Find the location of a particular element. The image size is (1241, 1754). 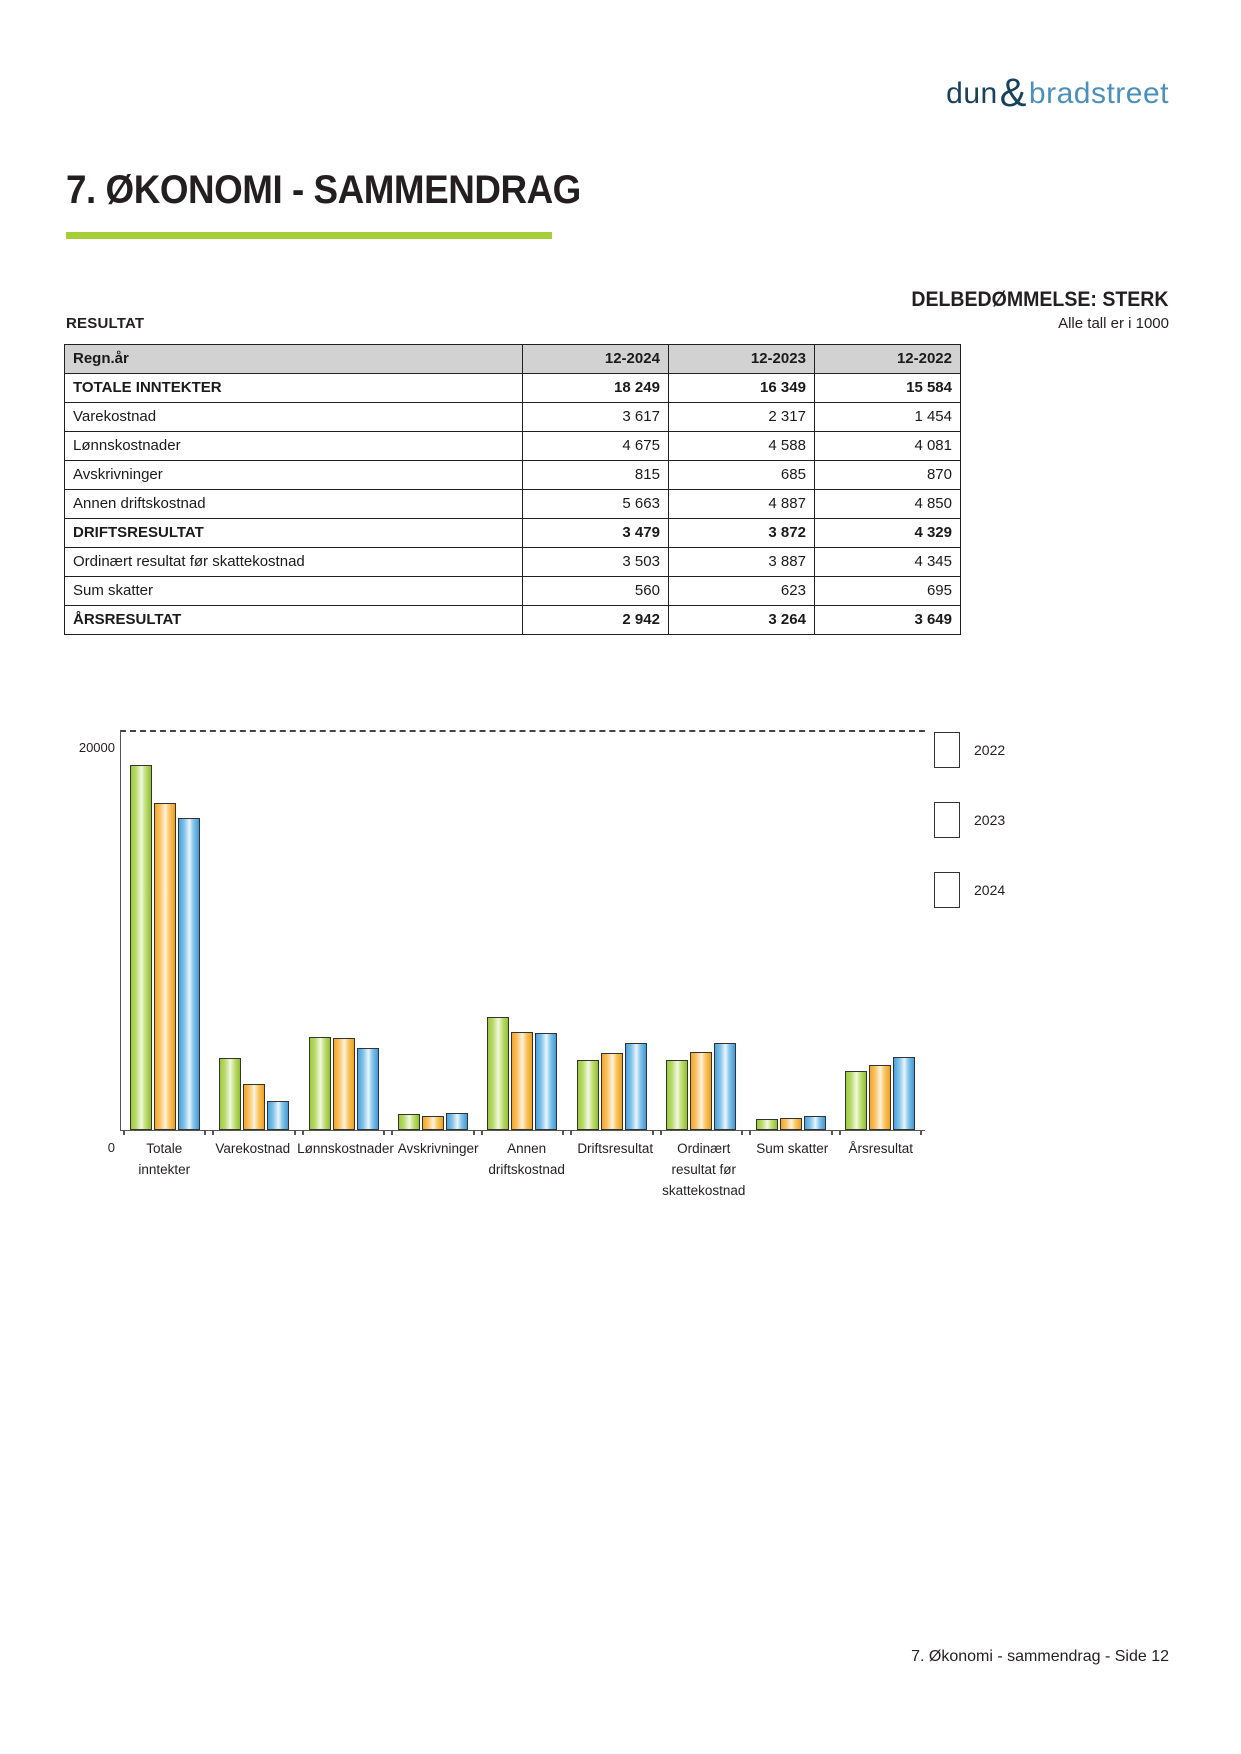

cell-2024: 815 is located at coordinates (595, 475).